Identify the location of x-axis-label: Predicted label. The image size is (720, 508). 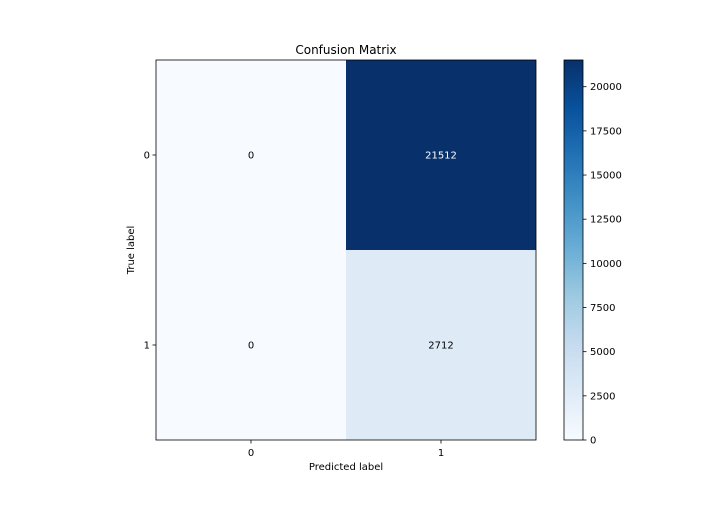
(346, 467).